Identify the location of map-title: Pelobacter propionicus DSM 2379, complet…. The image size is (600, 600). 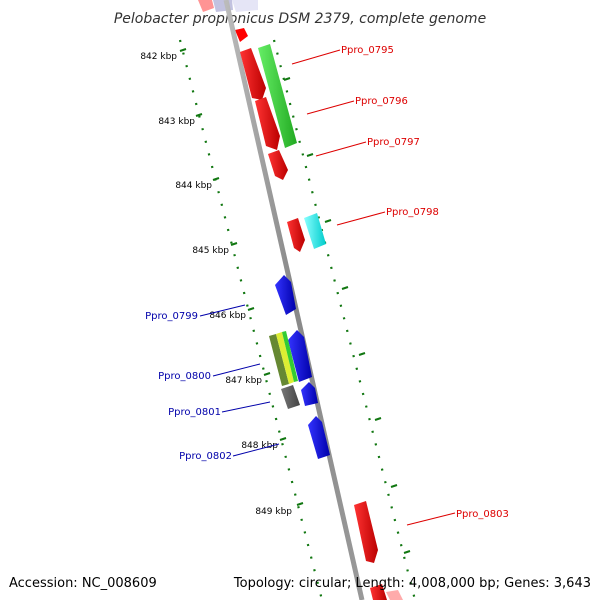
(300, 19).